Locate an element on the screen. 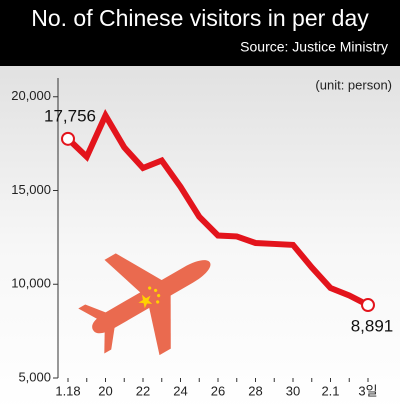 The width and height of the screenshot is (400, 411). x-tick-label: 24 is located at coordinates (180, 390).